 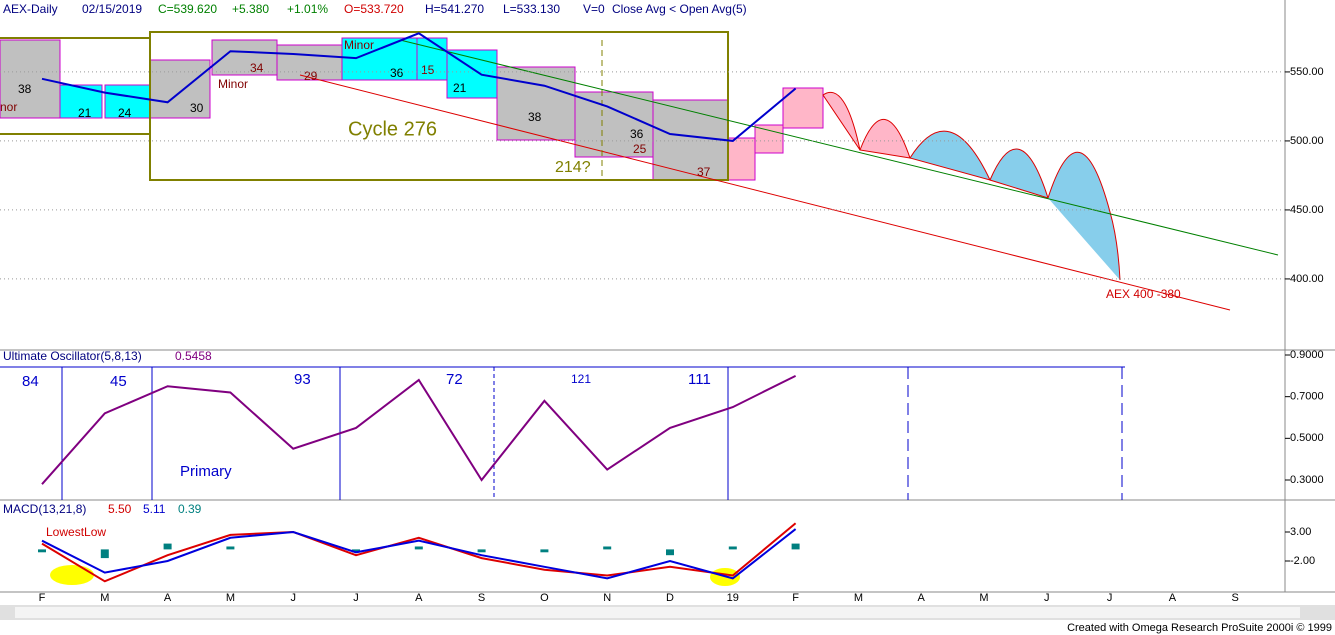 I want to click on osc-count: 111, so click(x=699, y=379).